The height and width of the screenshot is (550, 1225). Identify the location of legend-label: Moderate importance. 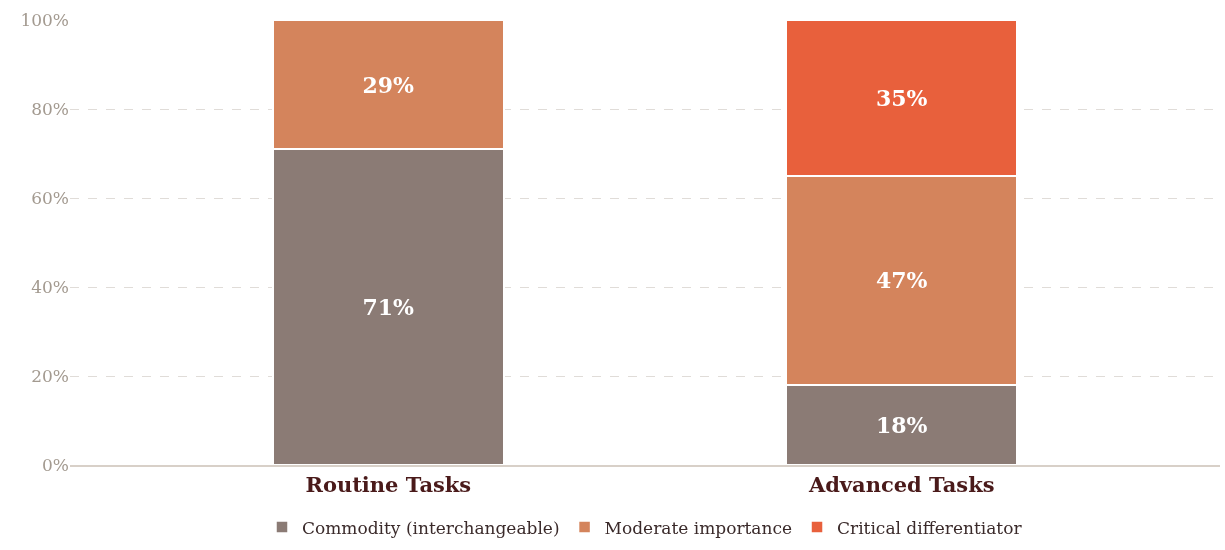
(698, 527).